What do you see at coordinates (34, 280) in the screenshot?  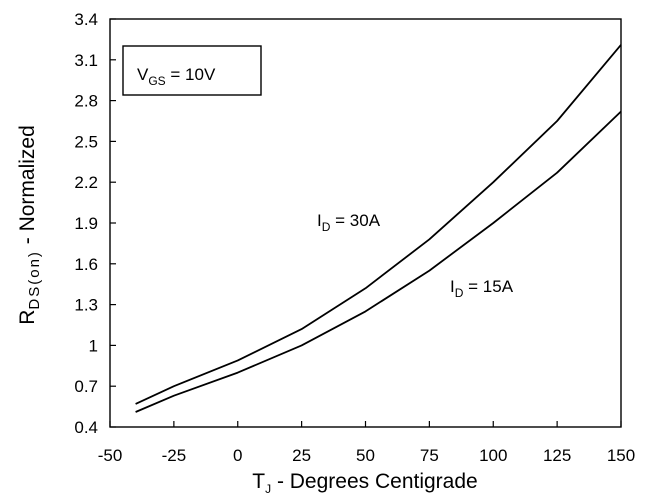 I see `y-axis-title-sub: DS(on)` at bounding box center [34, 280].